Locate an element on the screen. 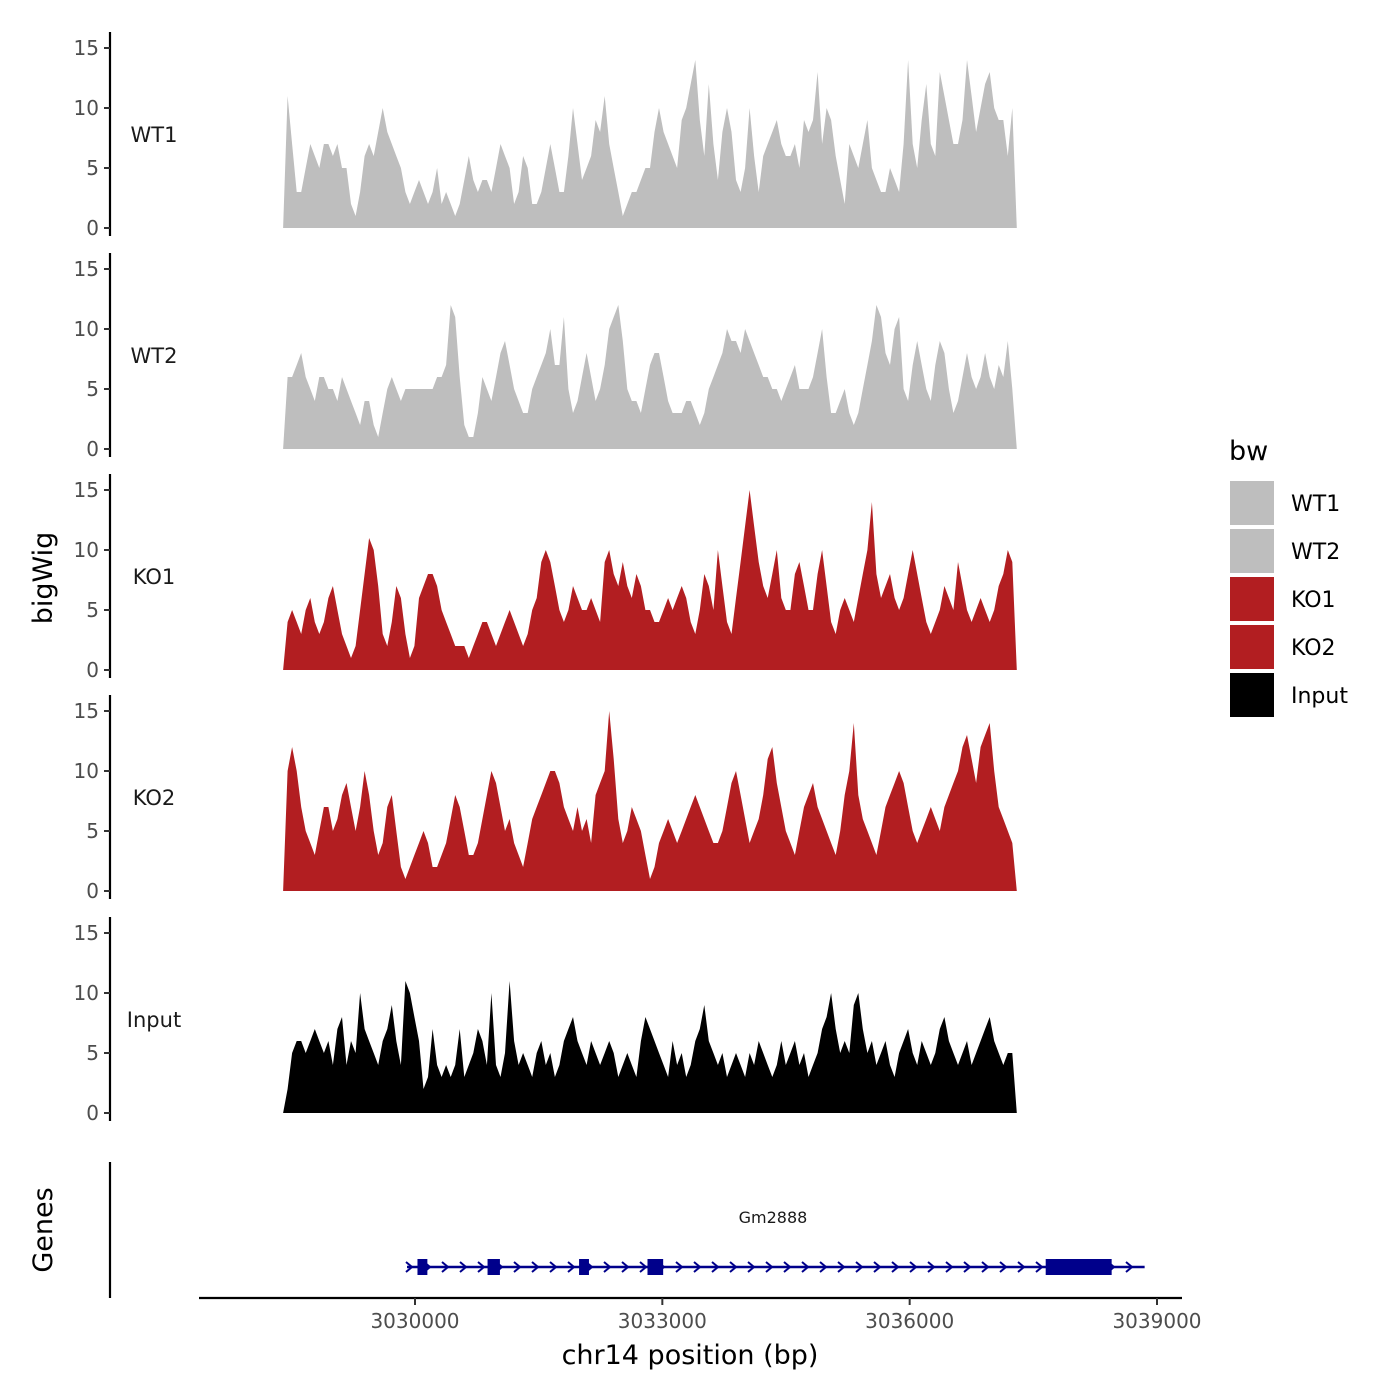 The image size is (1400, 1400). track-wt1: 0 5 10 15 WT1 is located at coordinates (545, 136).